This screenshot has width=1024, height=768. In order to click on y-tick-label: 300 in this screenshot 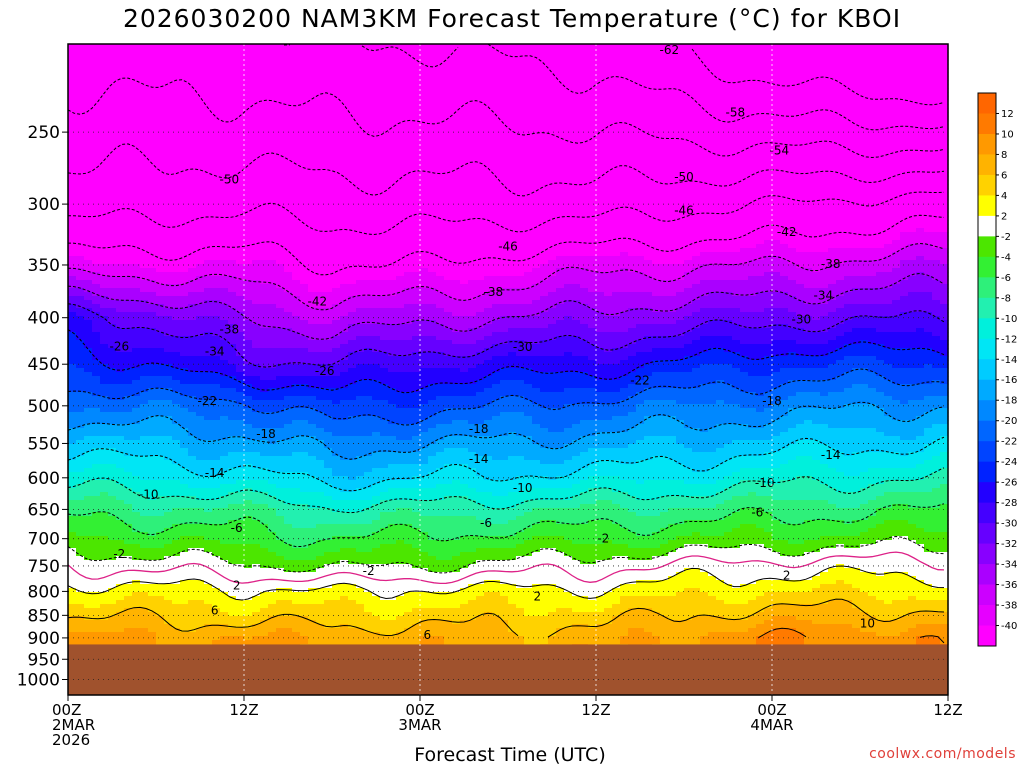, I will do `click(44, 205)`.